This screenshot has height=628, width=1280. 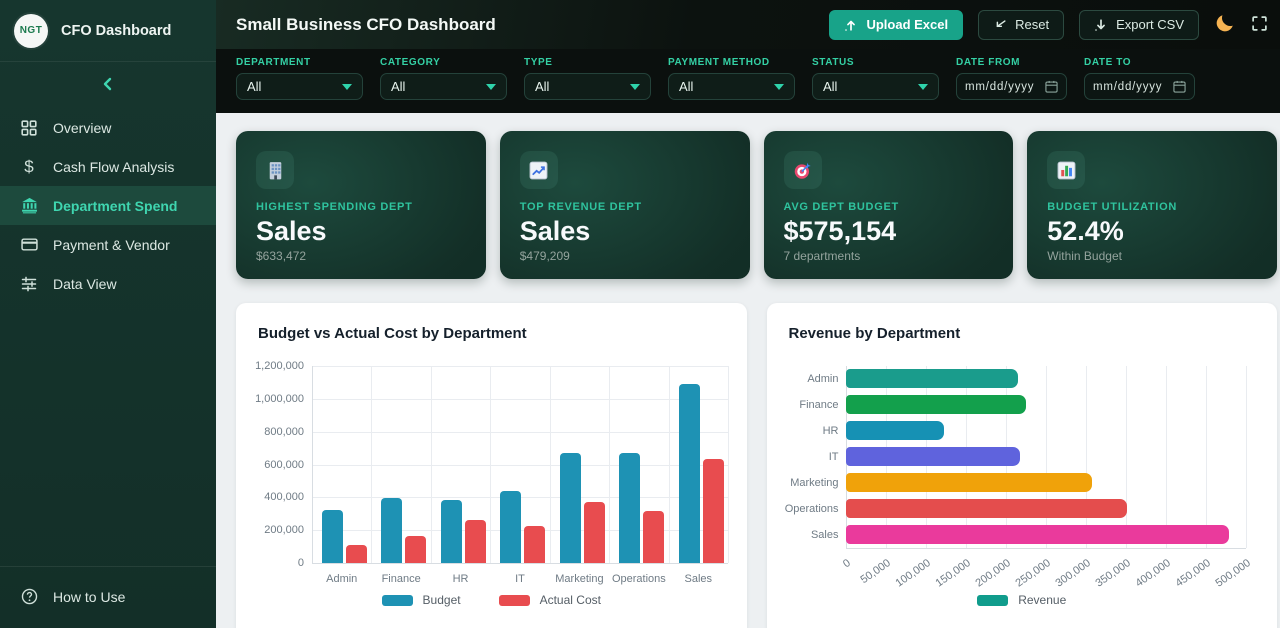 I want to click on x-axis-tick-label: HR, so click(x=460, y=579).